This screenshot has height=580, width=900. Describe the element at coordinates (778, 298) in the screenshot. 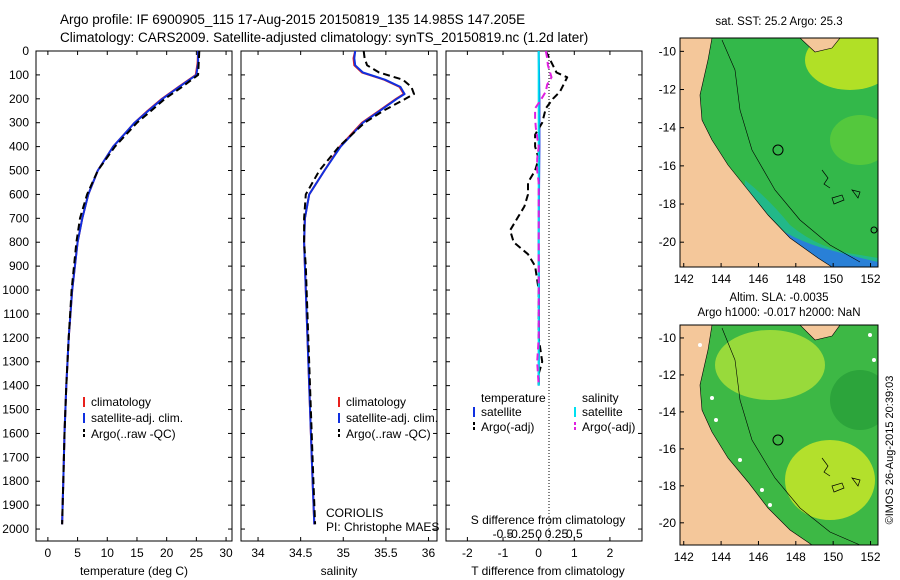

I see `sla-map-title-1: Altim. SLA: -0.0035` at that location.